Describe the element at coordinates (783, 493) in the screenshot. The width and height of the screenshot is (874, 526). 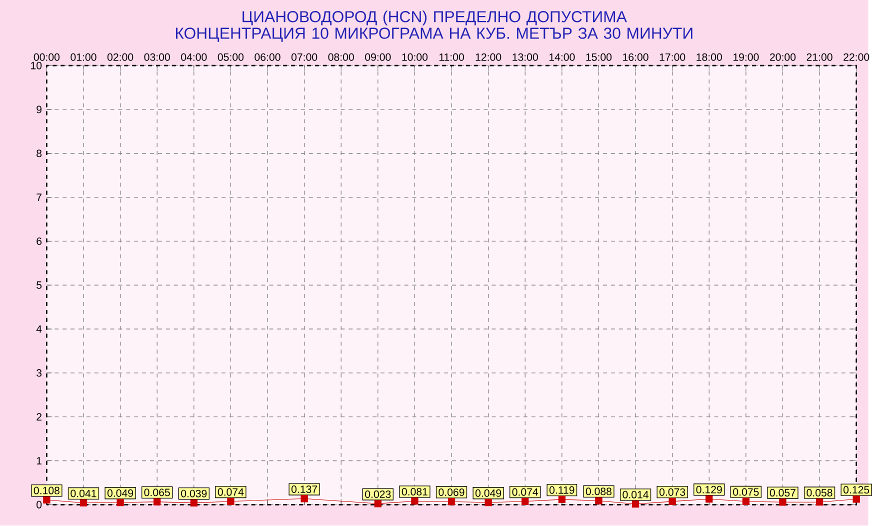
I see `data-label: 0.057` at that location.